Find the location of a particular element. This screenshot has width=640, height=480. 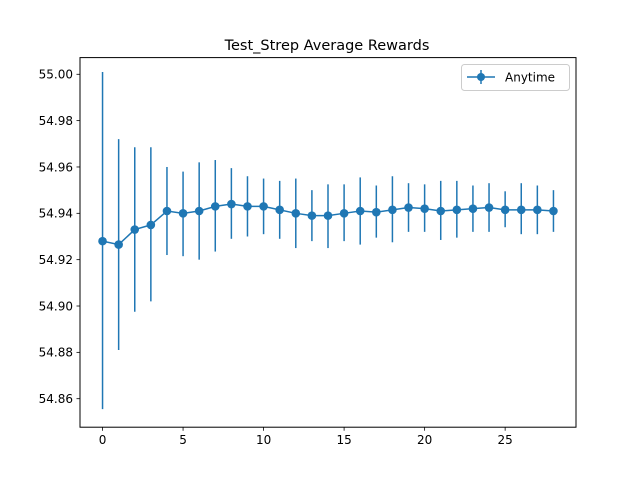

y-tick-label: 54.96 is located at coordinates (56, 167).